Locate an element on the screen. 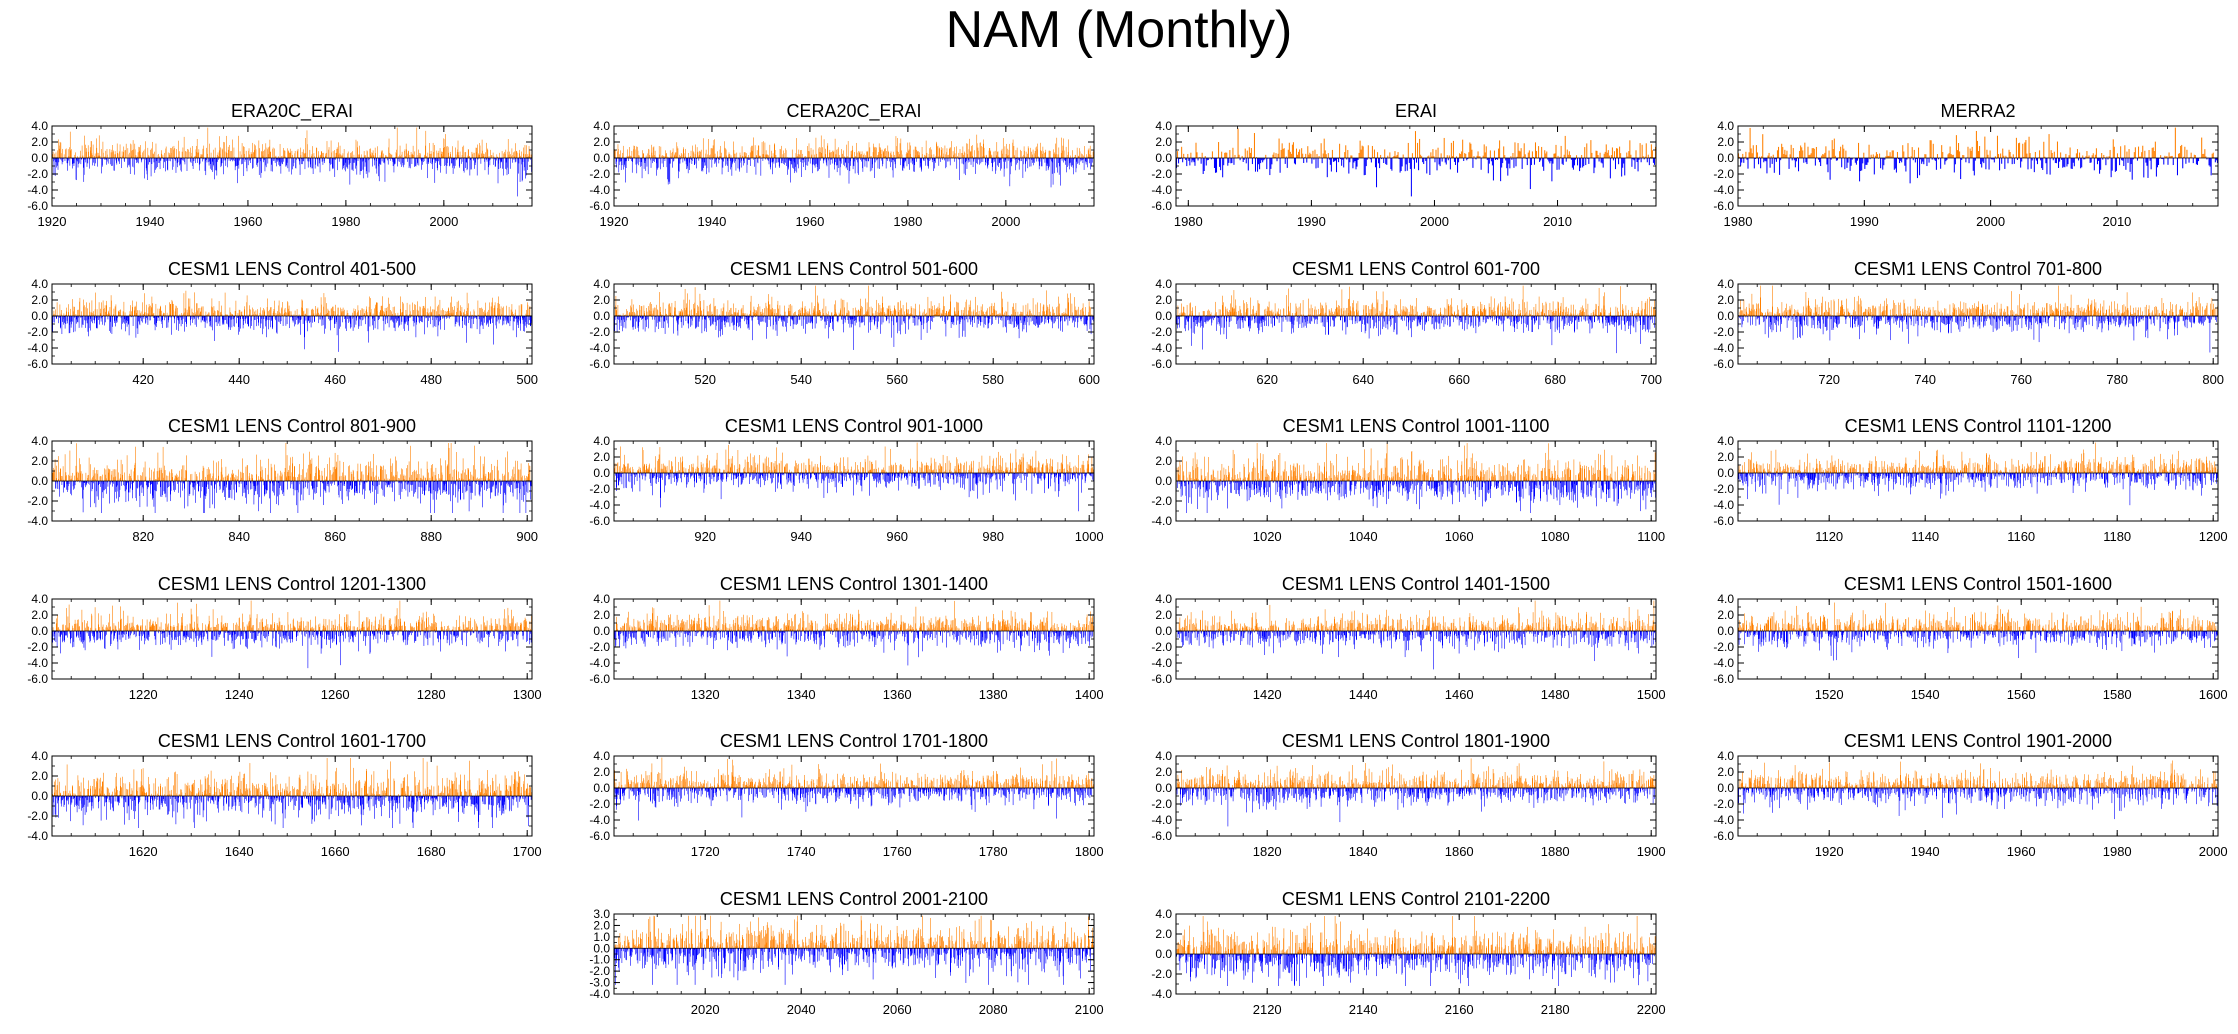  y-tick-label: -6.0 is located at coordinates (599, 206).